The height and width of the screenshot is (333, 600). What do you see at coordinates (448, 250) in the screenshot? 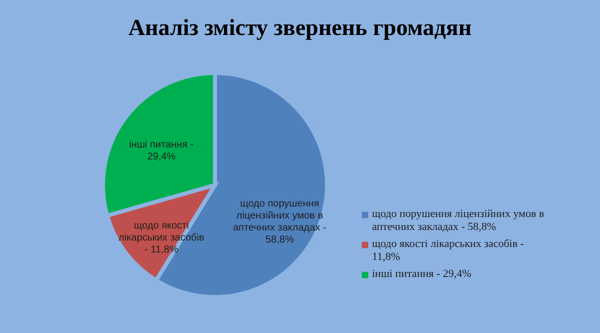
I see `legend-label: щодо якості лікарських засобів - 11,8%` at bounding box center [448, 250].